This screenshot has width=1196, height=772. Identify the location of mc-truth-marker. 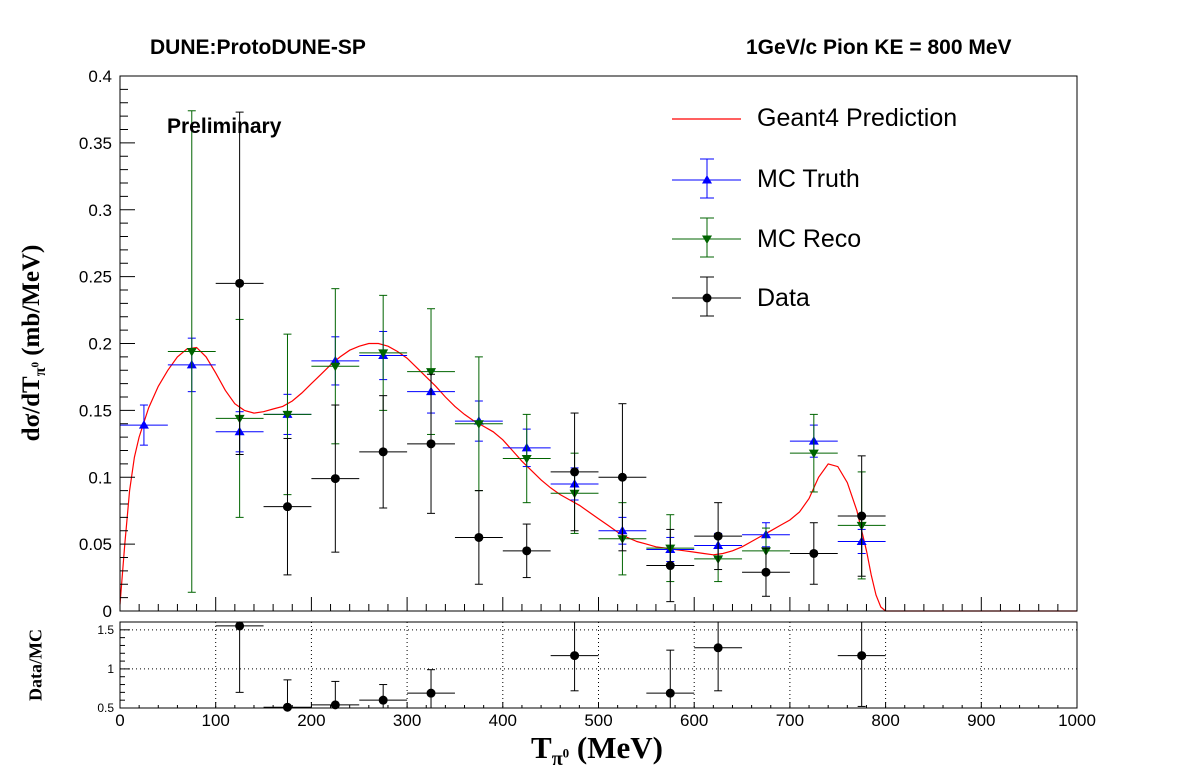
(143, 424).